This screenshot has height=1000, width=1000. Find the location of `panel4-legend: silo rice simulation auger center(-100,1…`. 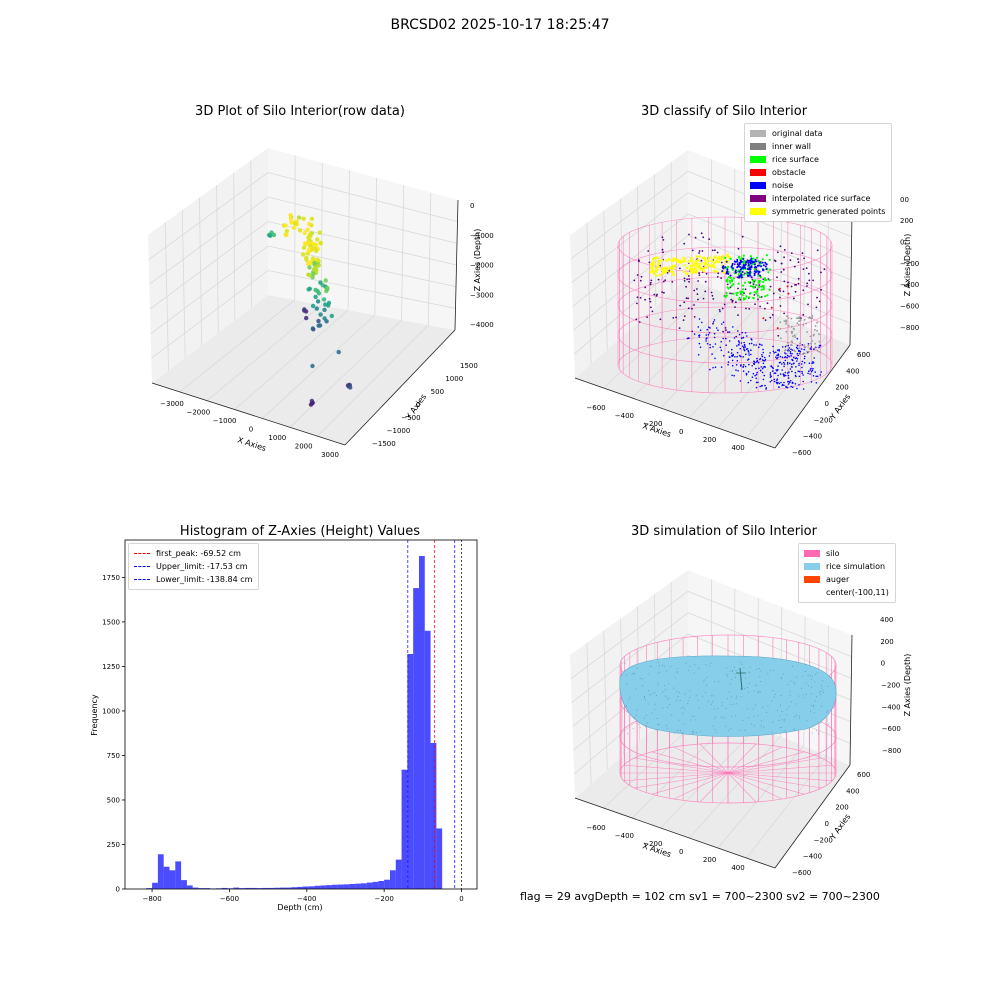

panel4-legend: silo rice simulation auger center(-100,1… is located at coordinates (847, 573).